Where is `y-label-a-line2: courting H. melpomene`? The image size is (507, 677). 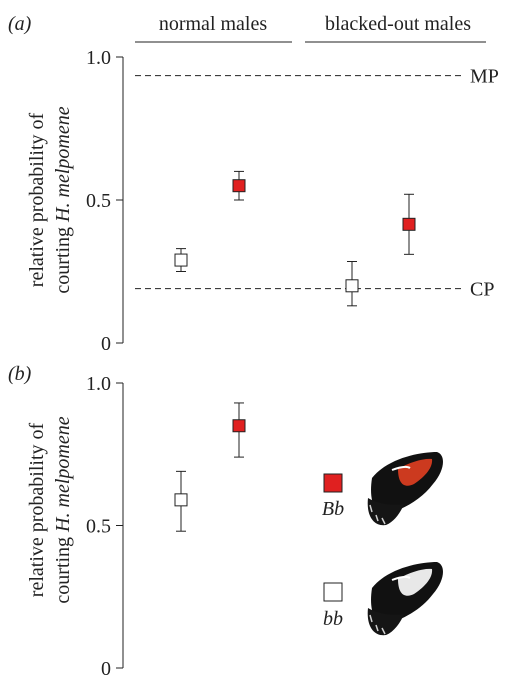
y-label-a-line2: courting H. melpomene is located at coordinates (63, 199).